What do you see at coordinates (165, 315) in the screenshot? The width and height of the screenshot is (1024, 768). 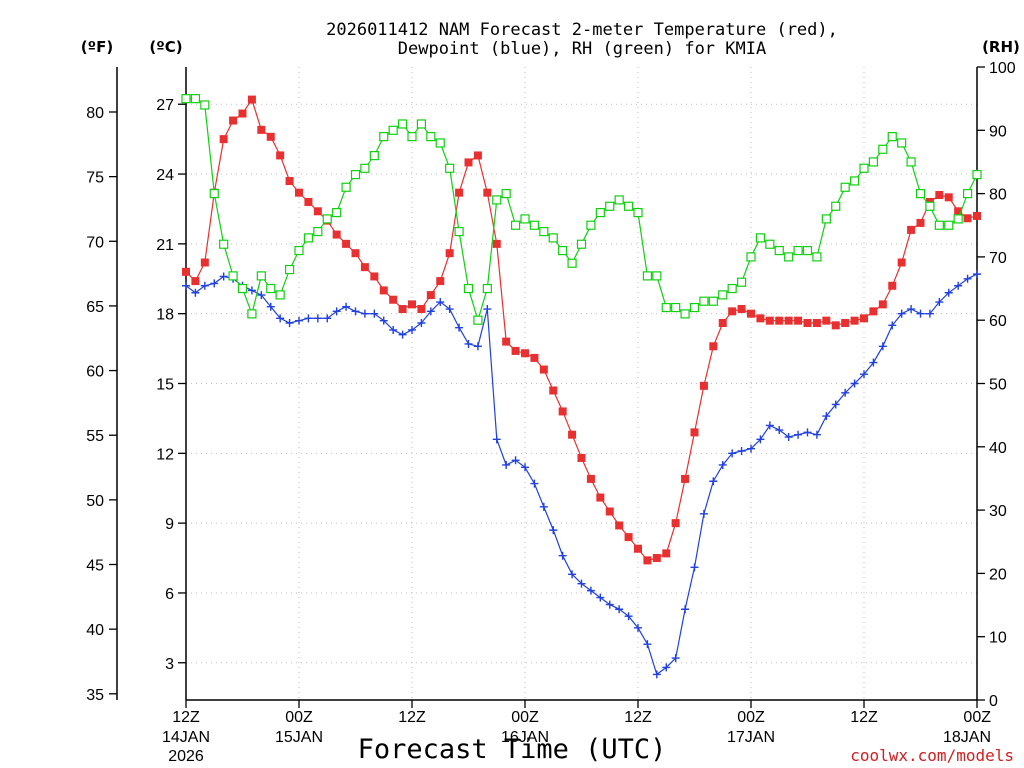 I see `celsius-tick-label: 18` at bounding box center [165, 315].